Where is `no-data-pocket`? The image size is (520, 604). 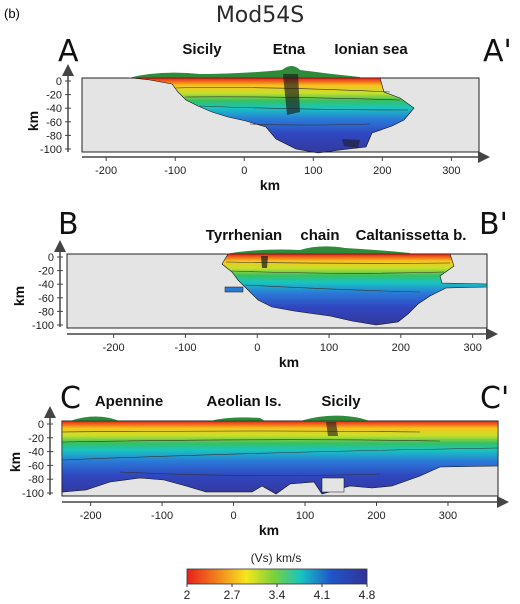
no-data-pocket is located at coordinates (333, 485).